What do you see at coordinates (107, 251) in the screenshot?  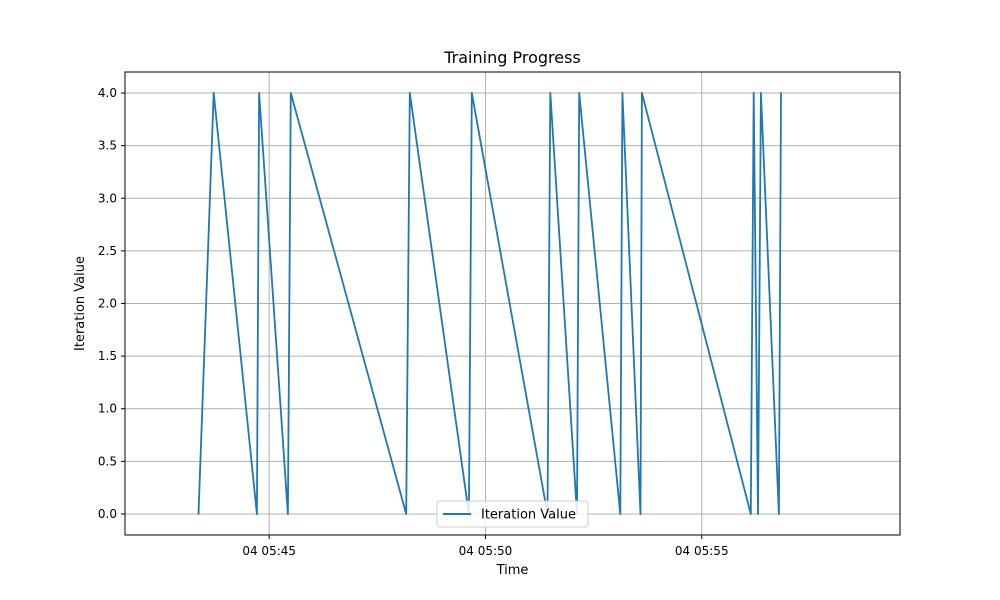 I see `y-tick-label: 2.5` at bounding box center [107, 251].